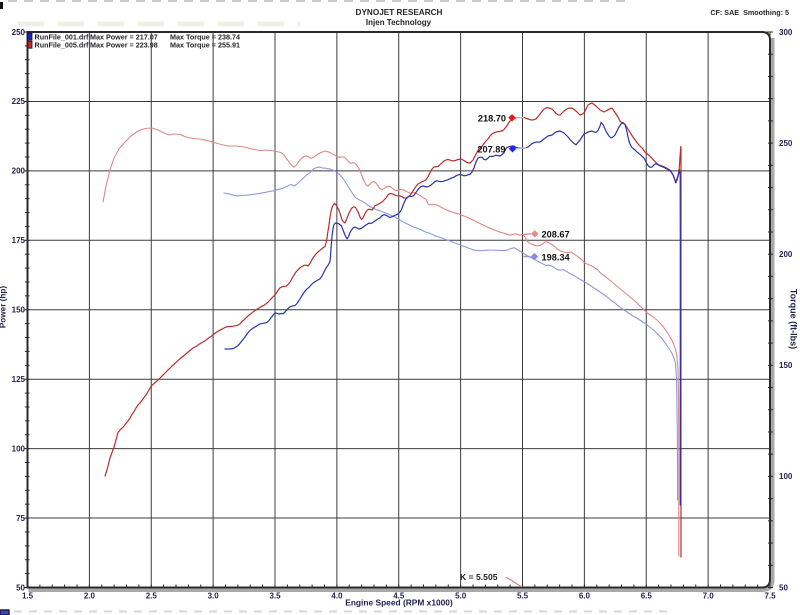 This screenshot has width=800, height=615. What do you see at coordinates (461, 596) in the screenshot?
I see `svg-text: 5.0` at bounding box center [461, 596].